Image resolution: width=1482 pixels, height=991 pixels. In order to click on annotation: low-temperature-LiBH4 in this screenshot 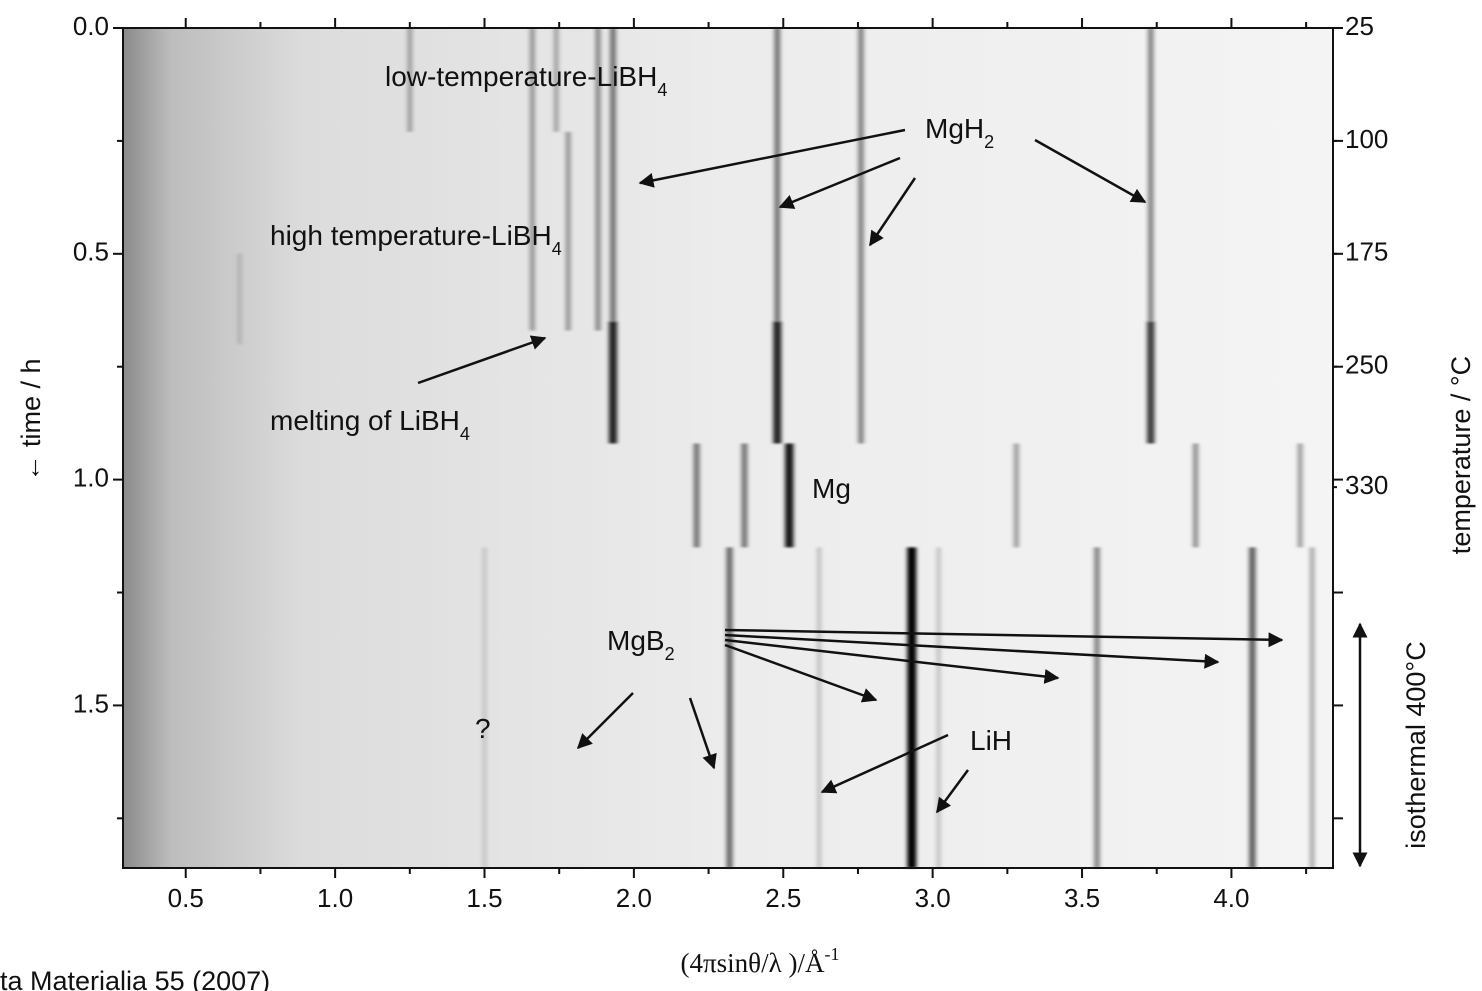, I will do `click(526, 80)`.